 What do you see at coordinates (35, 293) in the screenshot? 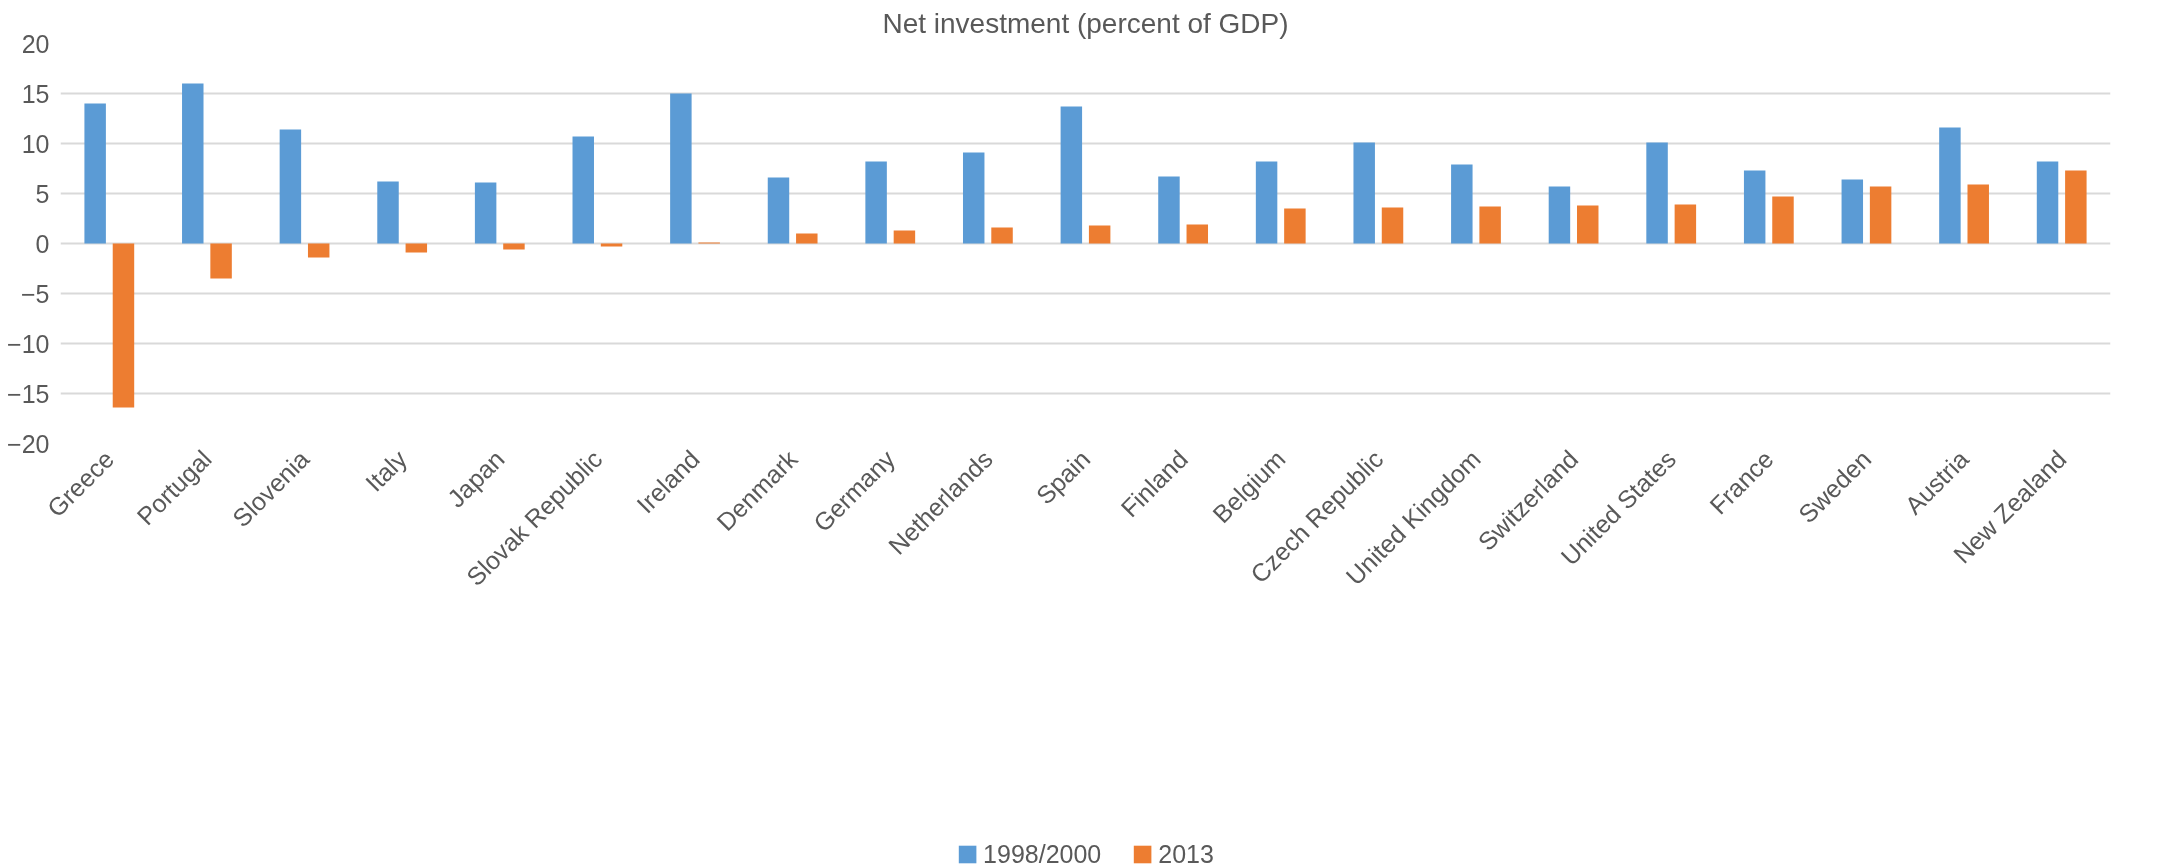
I see `y-tick-label: −5` at bounding box center [35, 293].